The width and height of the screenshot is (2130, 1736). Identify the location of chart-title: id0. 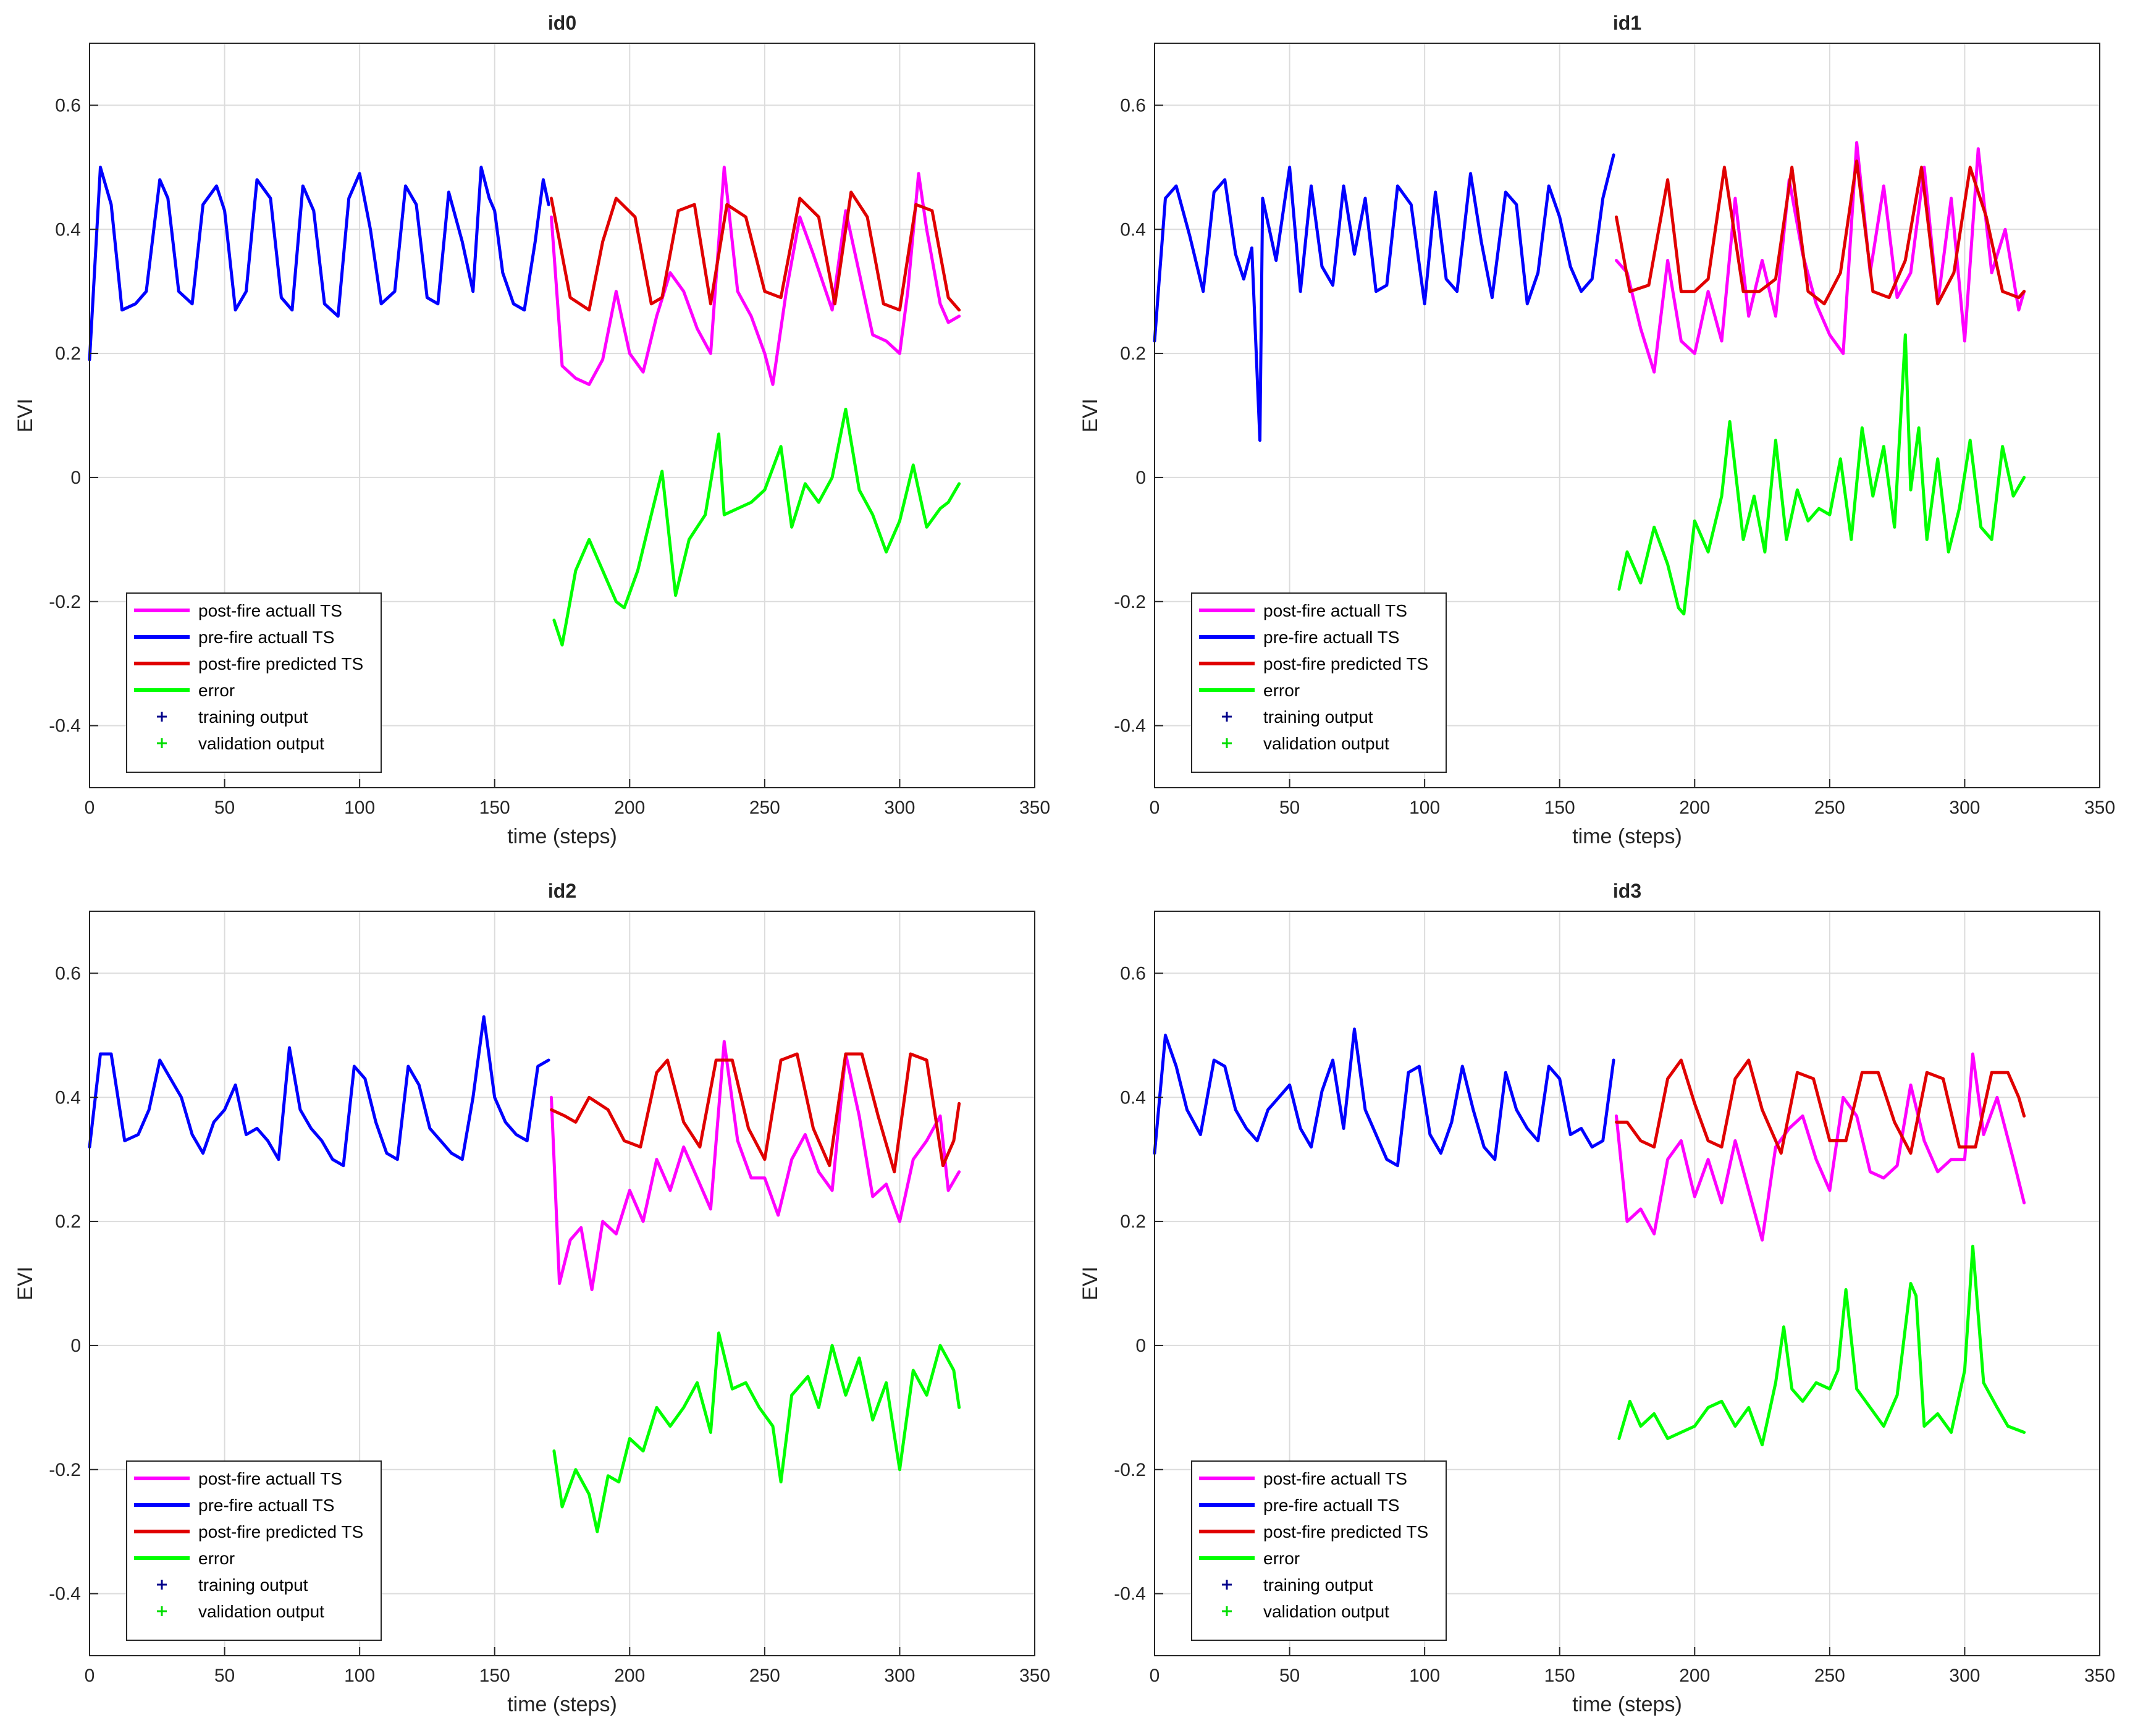
(562, 23).